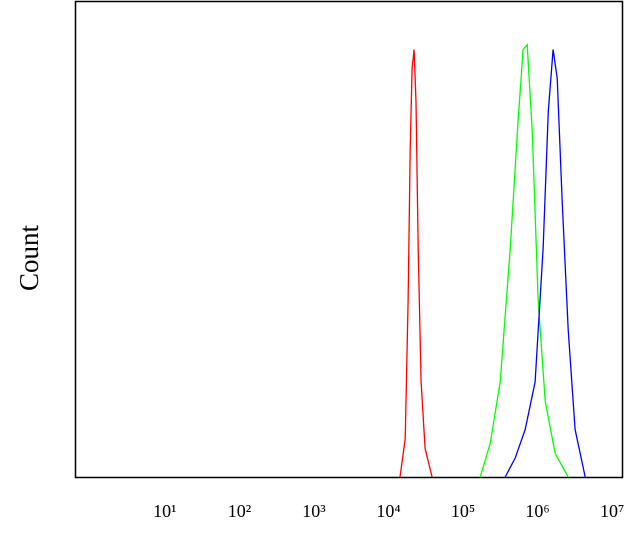 The height and width of the screenshot is (537, 643). Describe the element at coordinates (314, 511) in the screenshot. I see `x-tick-label: 10³` at that location.